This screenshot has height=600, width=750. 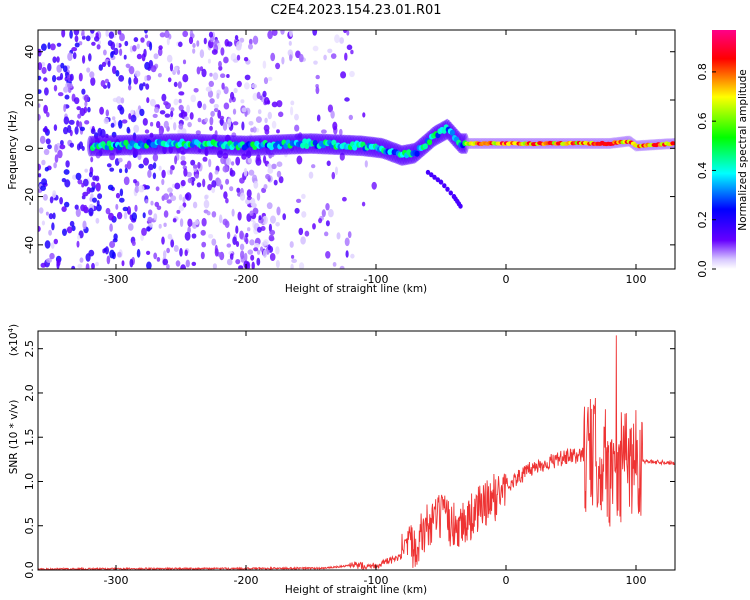 What do you see at coordinates (702, 220) in the screenshot?
I see `colorbar-tick-label: 0.2` at bounding box center [702, 220].